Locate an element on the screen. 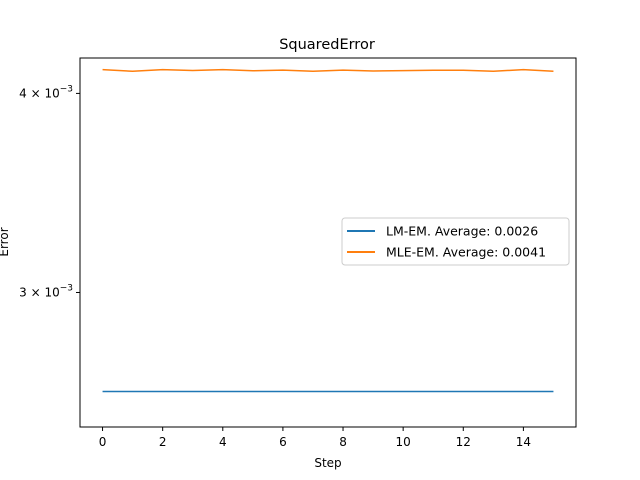  x-tick-label: 0 is located at coordinates (103, 442).